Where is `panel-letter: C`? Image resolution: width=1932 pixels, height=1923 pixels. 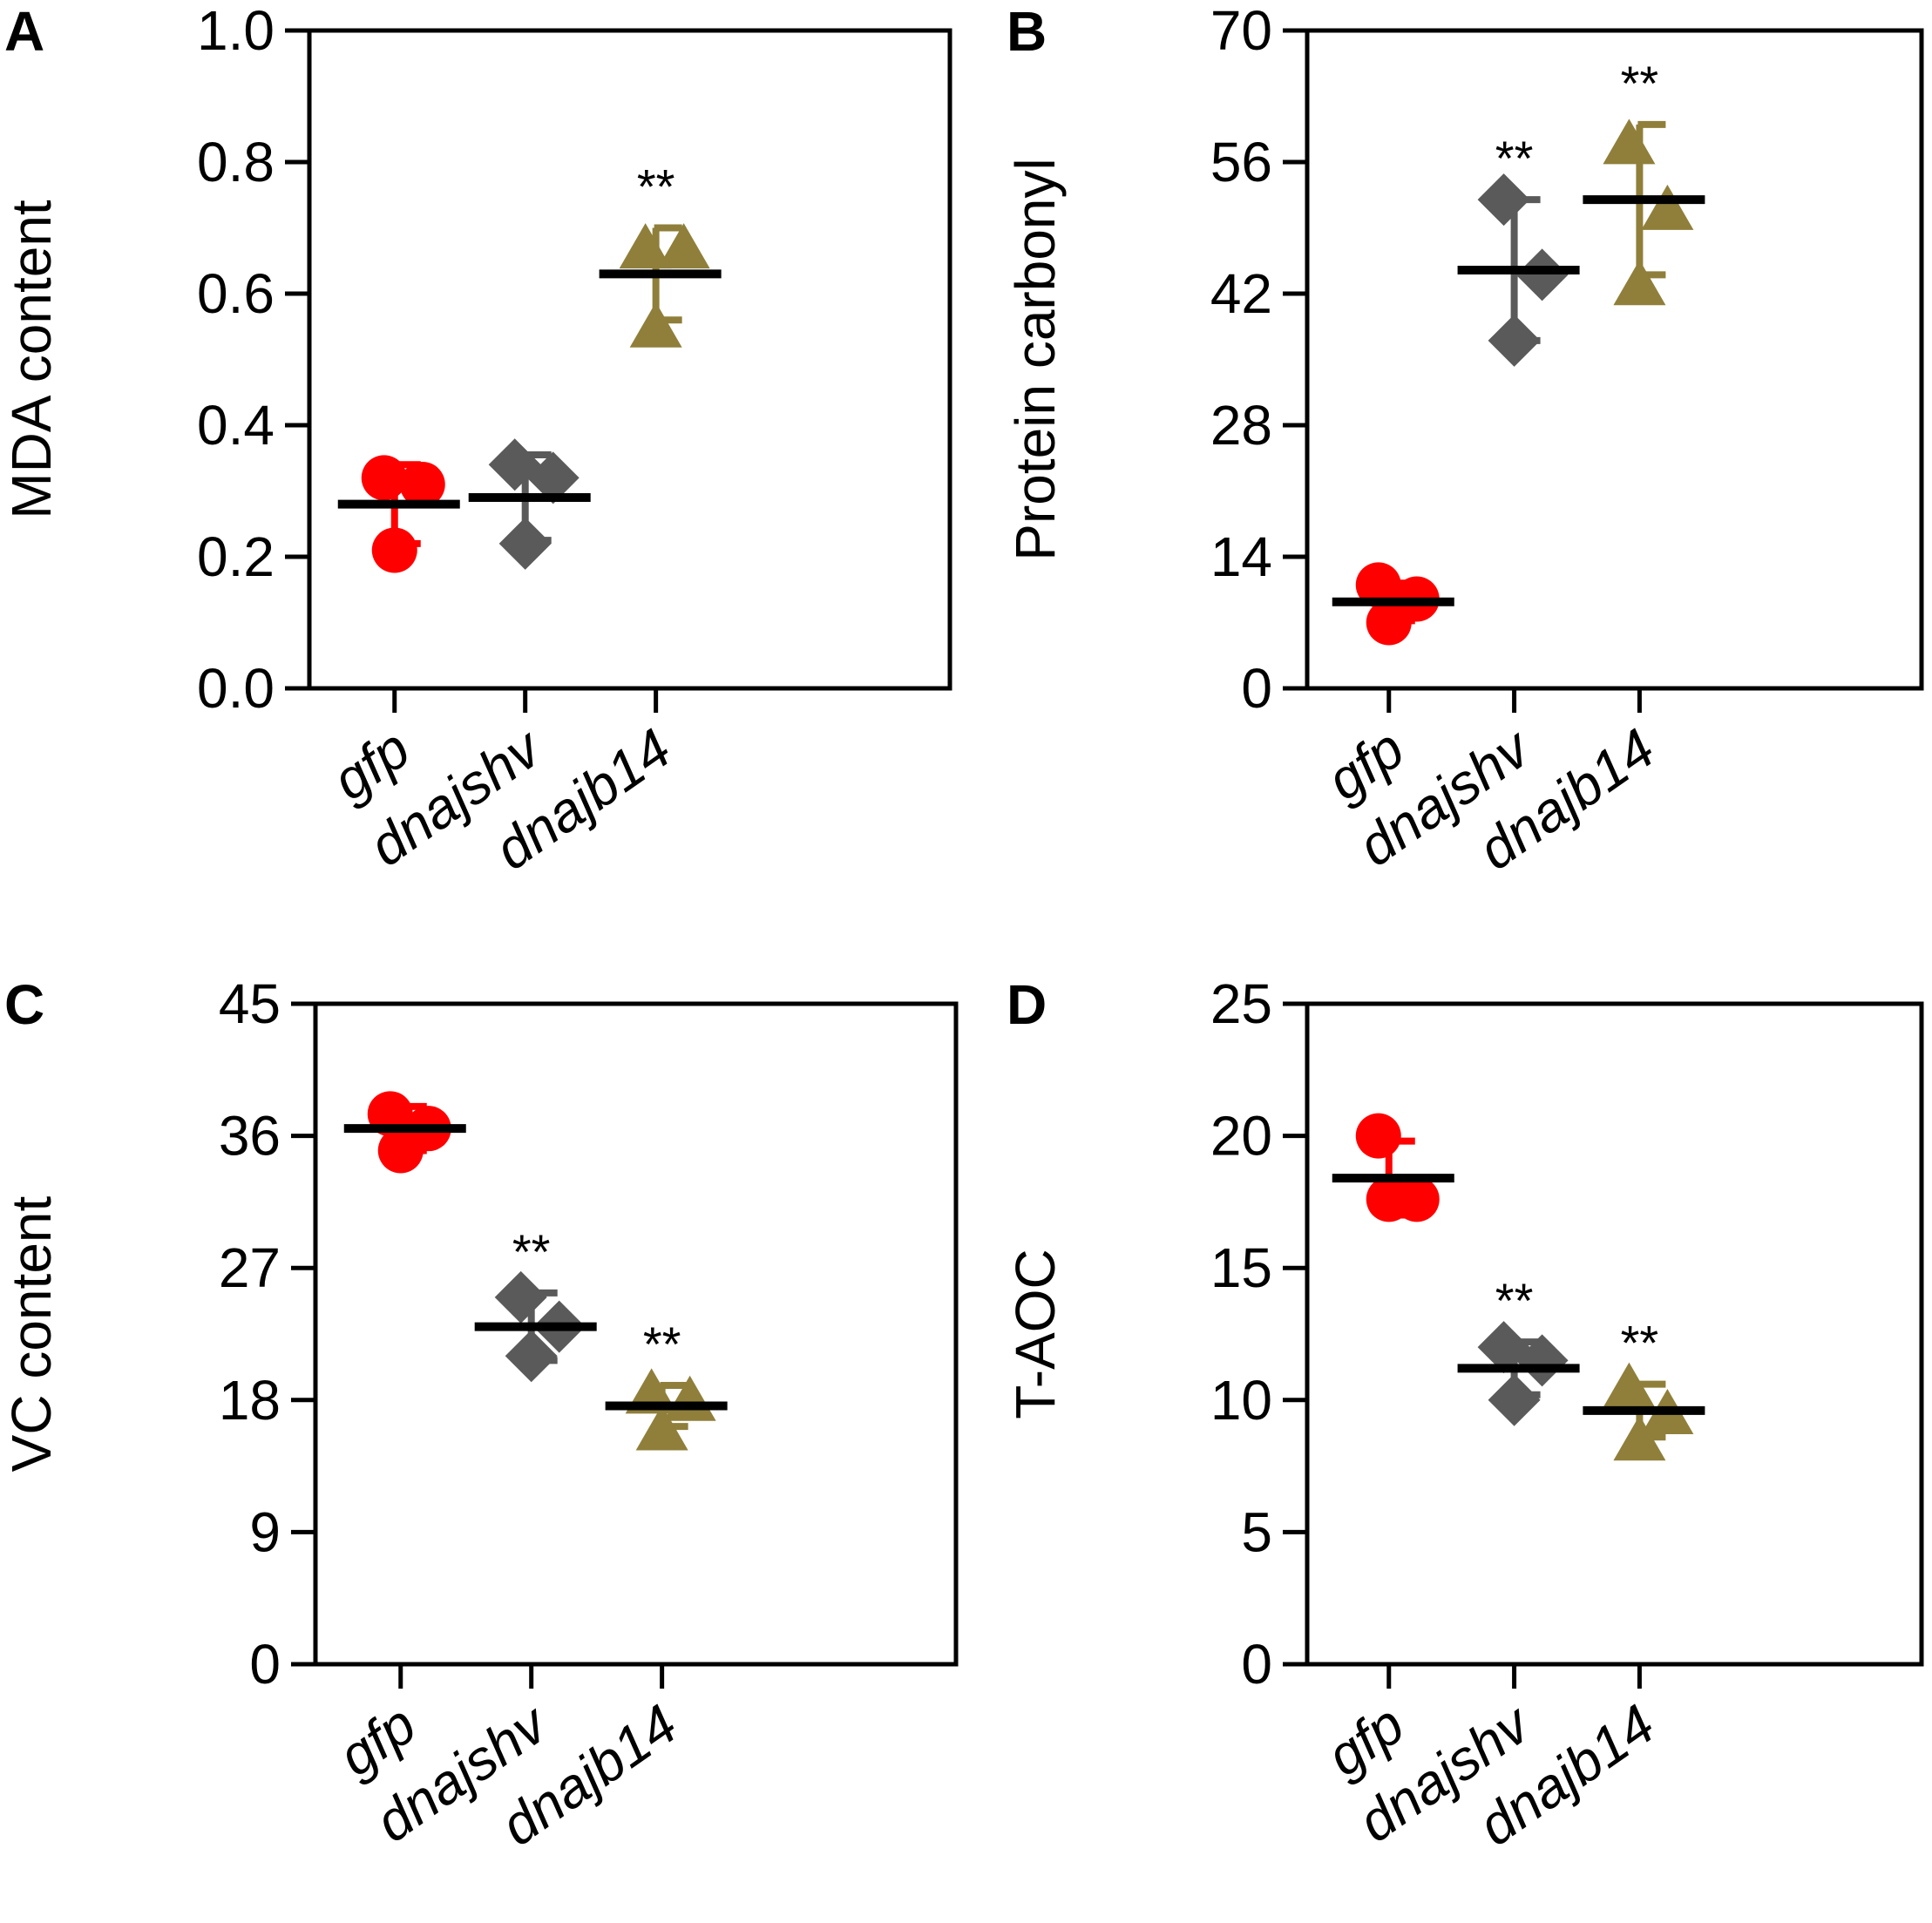
panel-letter: C is located at coordinates (24, 1005).